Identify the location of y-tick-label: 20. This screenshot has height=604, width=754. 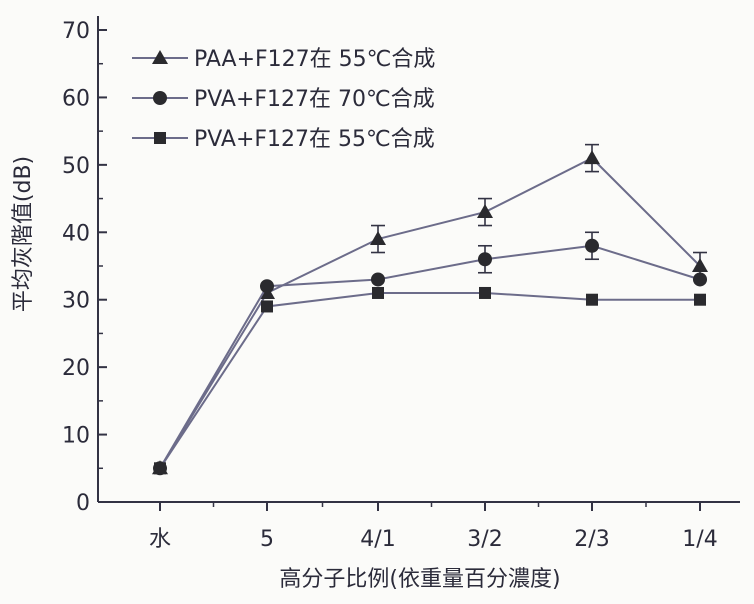
(76, 368).